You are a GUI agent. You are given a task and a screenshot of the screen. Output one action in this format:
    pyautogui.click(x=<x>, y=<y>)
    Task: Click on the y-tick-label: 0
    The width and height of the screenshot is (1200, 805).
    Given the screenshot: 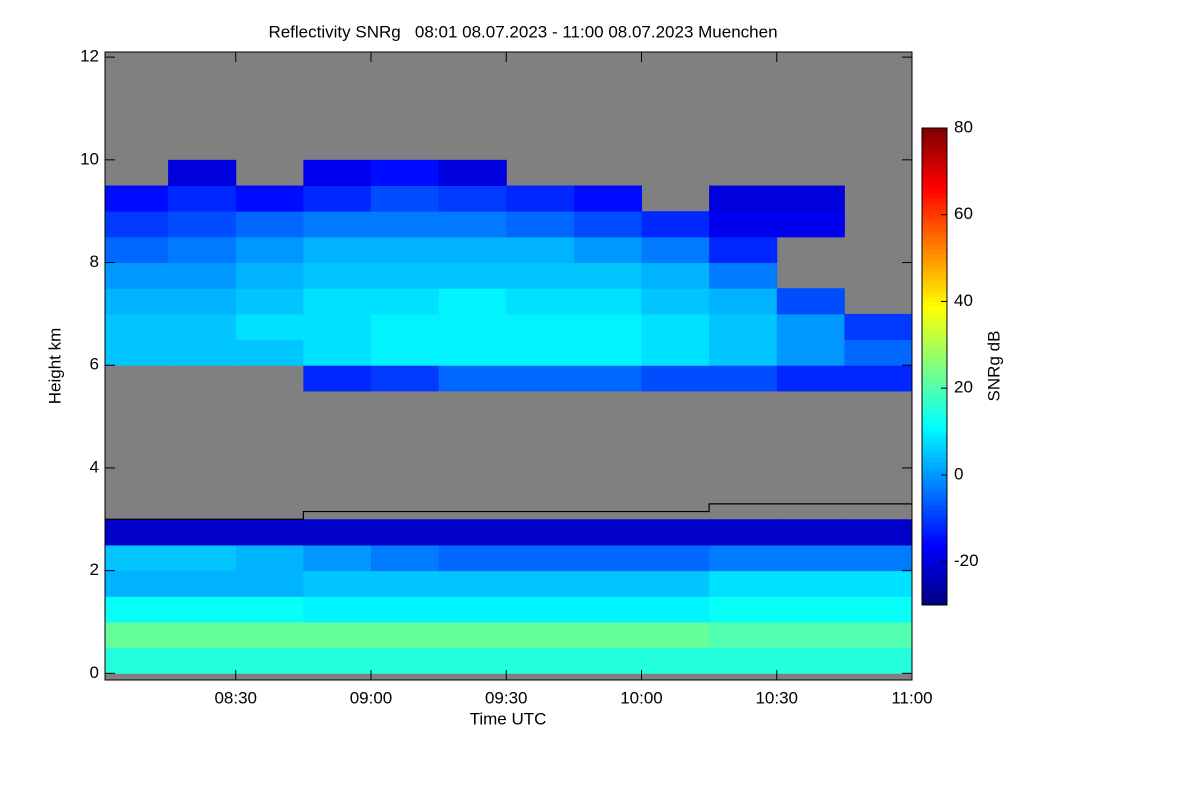 What is the action you would take?
    pyautogui.click(x=94, y=672)
    